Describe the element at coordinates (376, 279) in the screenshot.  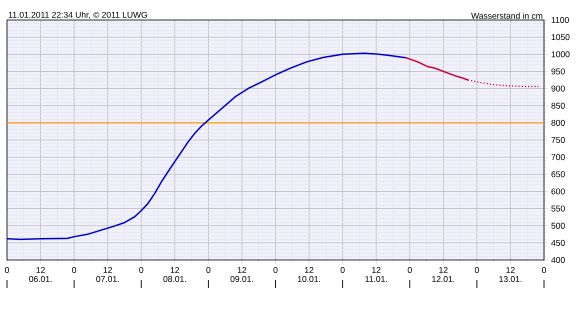
I see `x2-tick-label: 11.01.` at that location.